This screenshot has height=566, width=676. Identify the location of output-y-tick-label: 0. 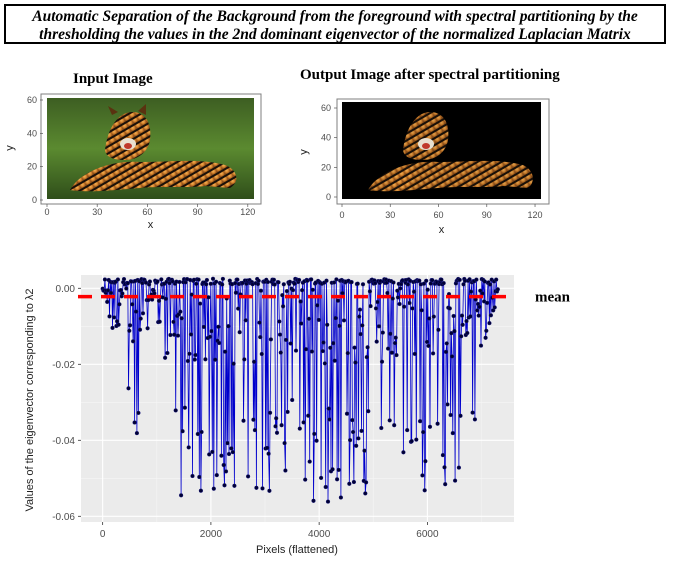
(328, 197).